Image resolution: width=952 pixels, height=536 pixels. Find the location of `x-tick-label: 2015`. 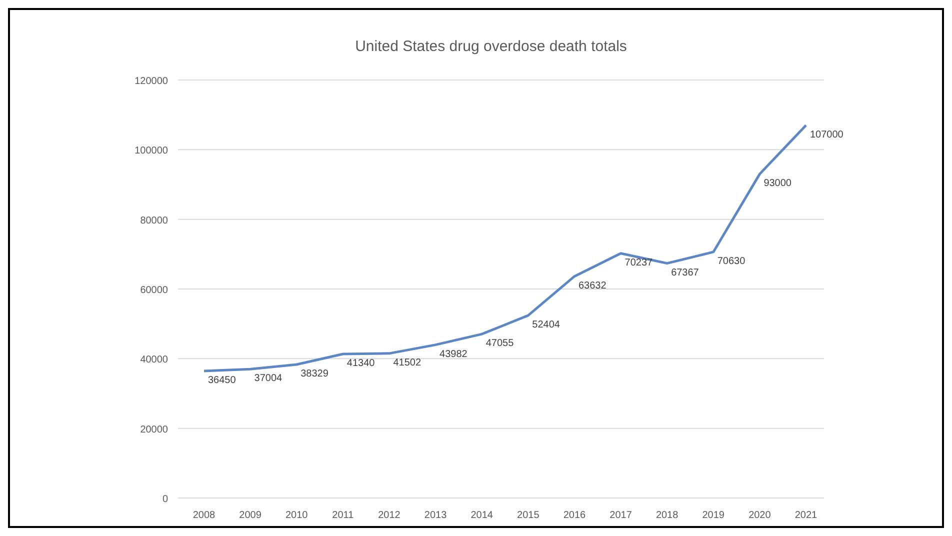

x-tick-label: 2015 is located at coordinates (528, 515).